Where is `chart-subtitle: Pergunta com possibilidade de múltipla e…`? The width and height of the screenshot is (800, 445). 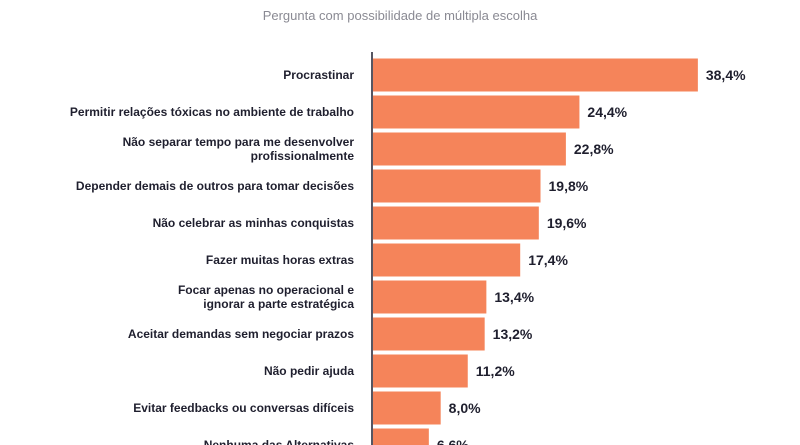 chart-subtitle: Pergunta com possibilidade de múltipla e… is located at coordinates (400, 15).